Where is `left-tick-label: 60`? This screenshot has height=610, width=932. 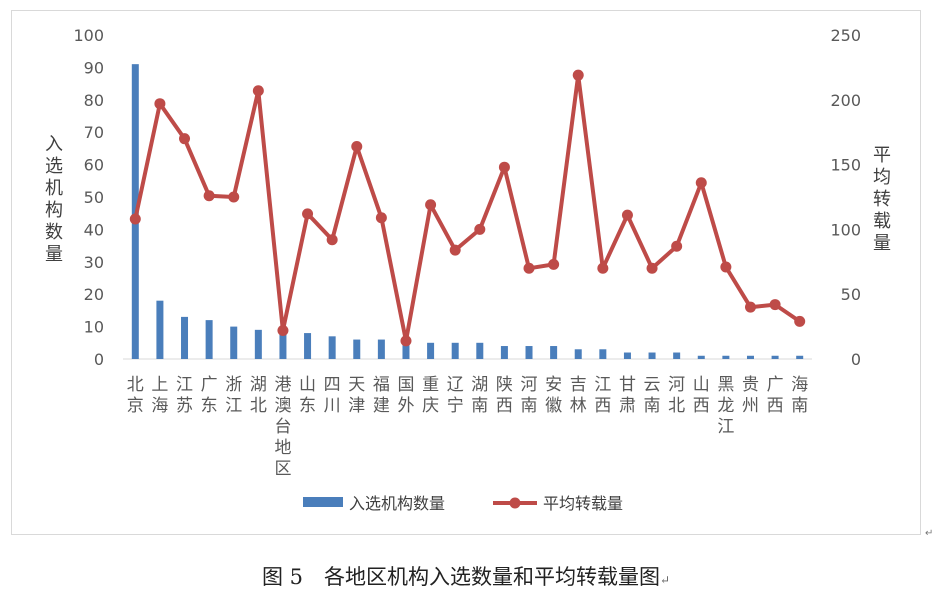
left-tick-label: 60 is located at coordinates (94, 165).